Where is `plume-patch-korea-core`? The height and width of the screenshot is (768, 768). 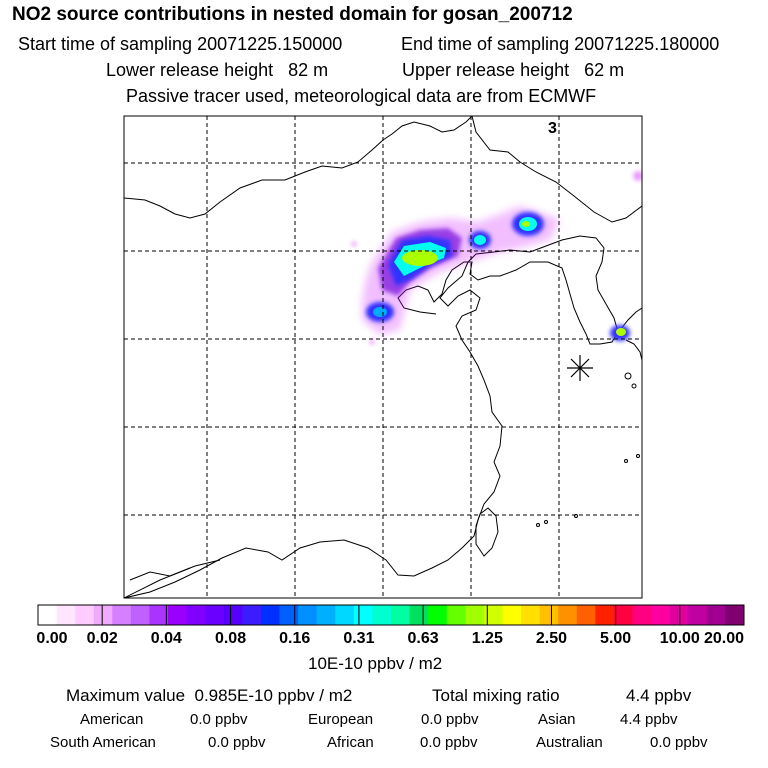
plume-patch-korea-core is located at coordinates (621, 332).